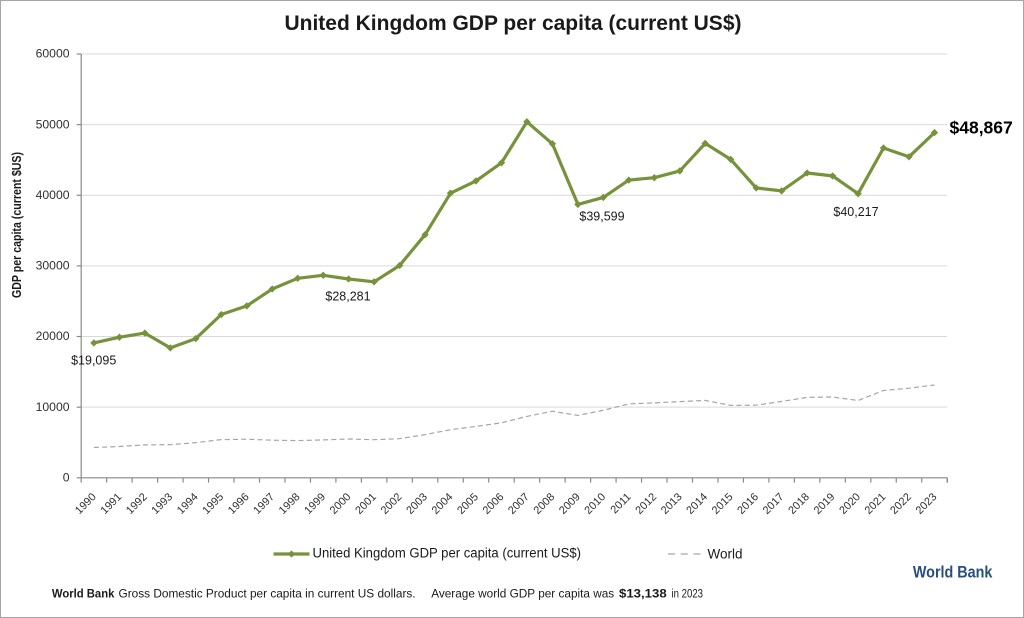  What do you see at coordinates (53, 407) in the screenshot?
I see `svg-text: 10000` at bounding box center [53, 407].